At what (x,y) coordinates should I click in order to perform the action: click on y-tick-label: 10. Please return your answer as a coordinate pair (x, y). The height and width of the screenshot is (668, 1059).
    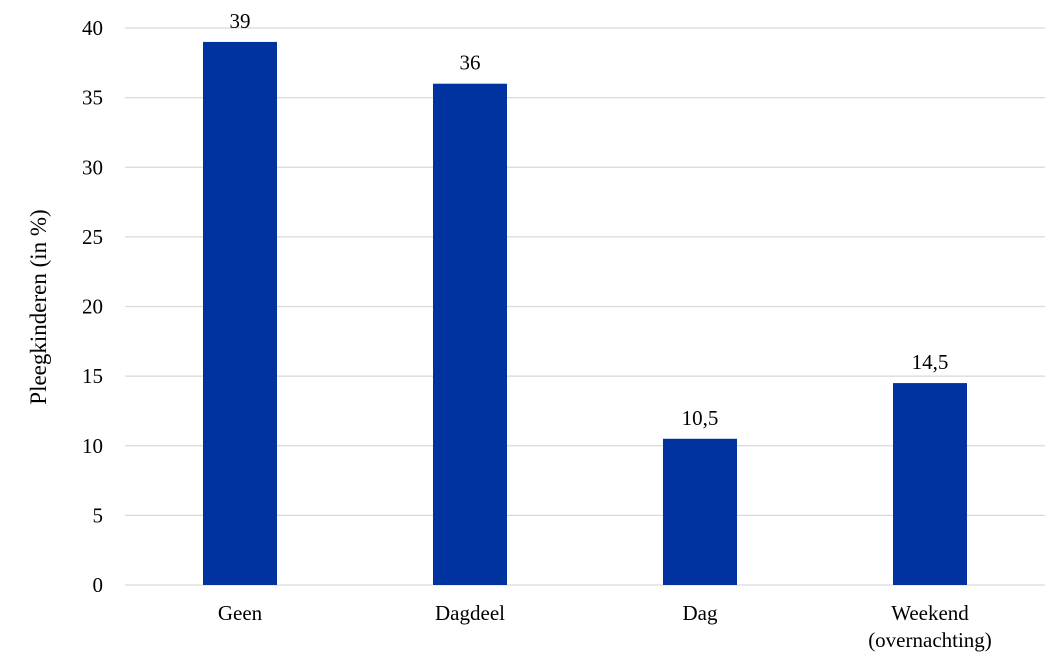
    Looking at the image, I should click on (92, 446).